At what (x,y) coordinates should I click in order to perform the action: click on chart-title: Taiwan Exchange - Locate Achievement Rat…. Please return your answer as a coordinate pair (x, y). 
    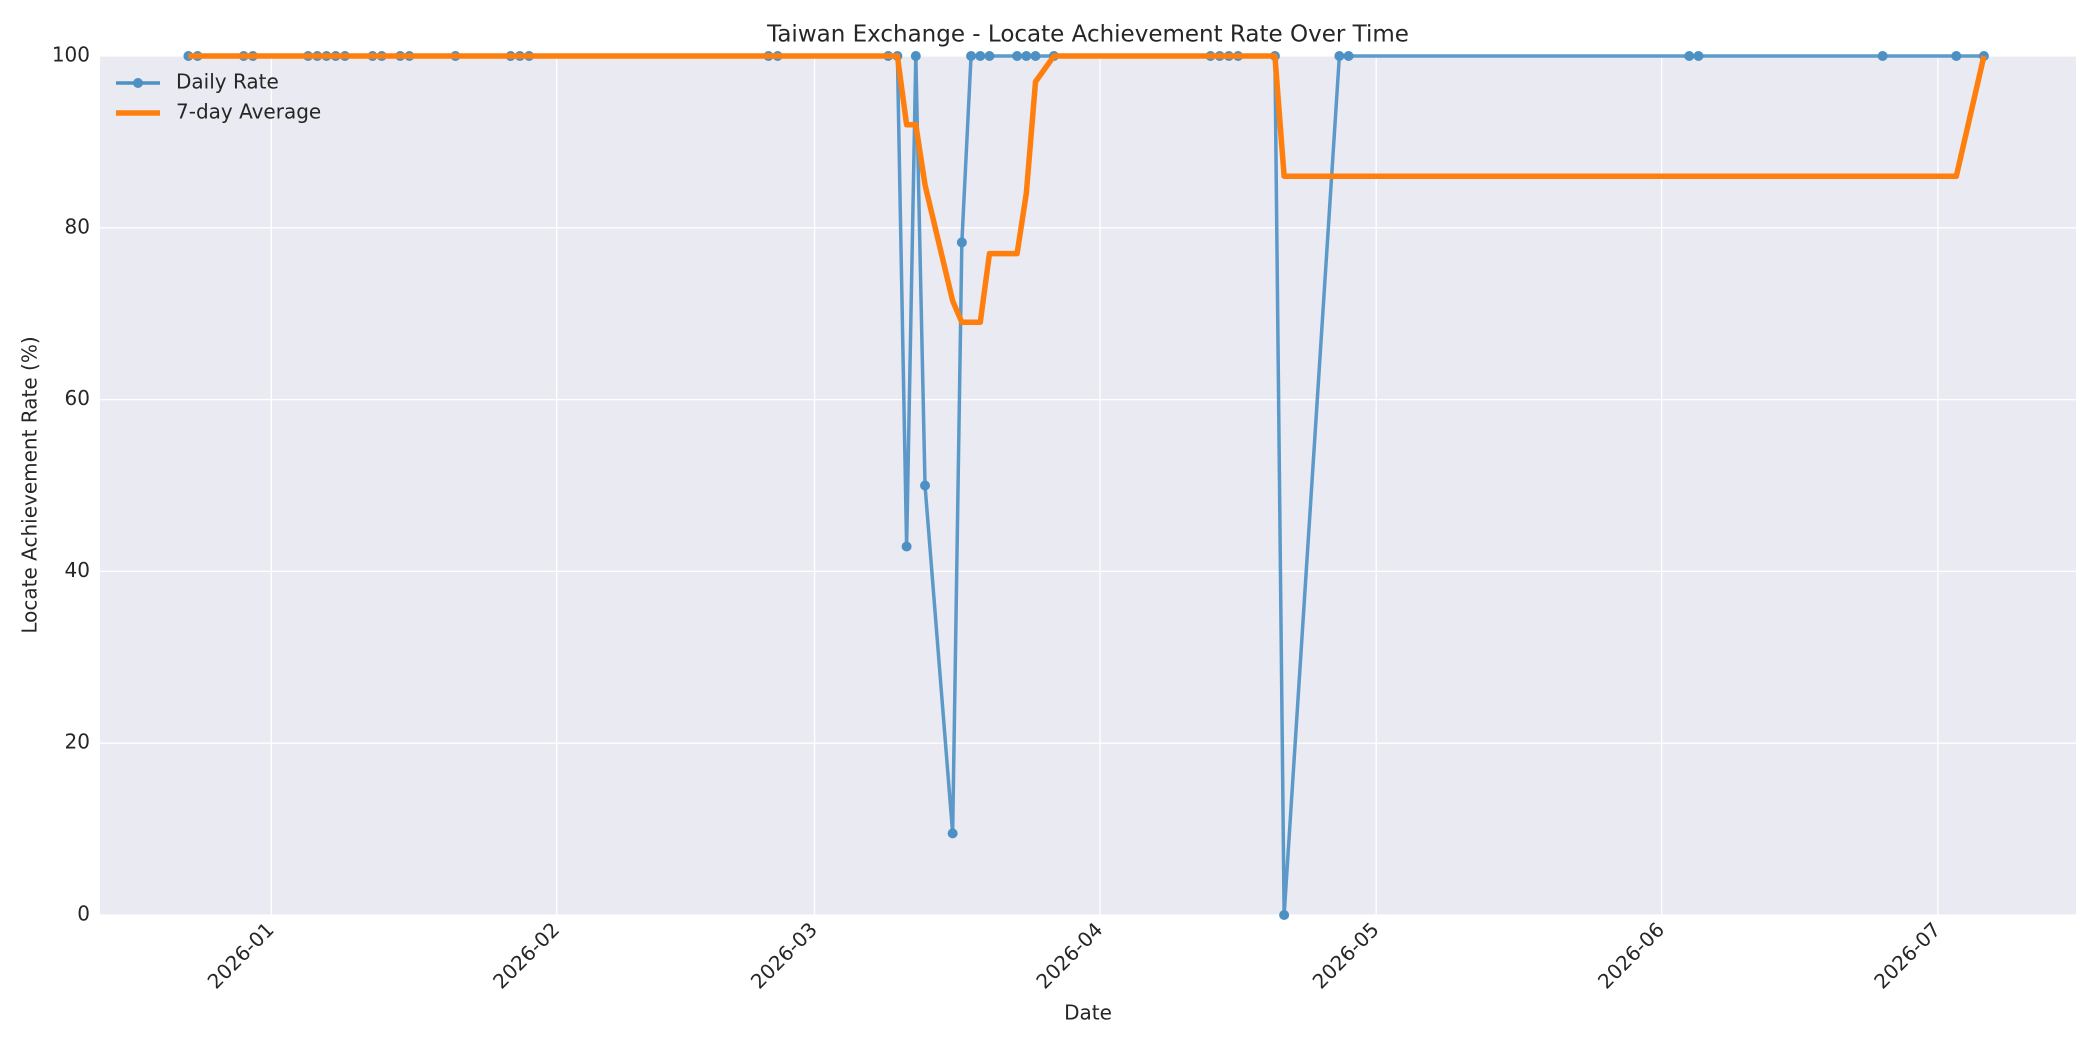
    Looking at the image, I should click on (1087, 35).